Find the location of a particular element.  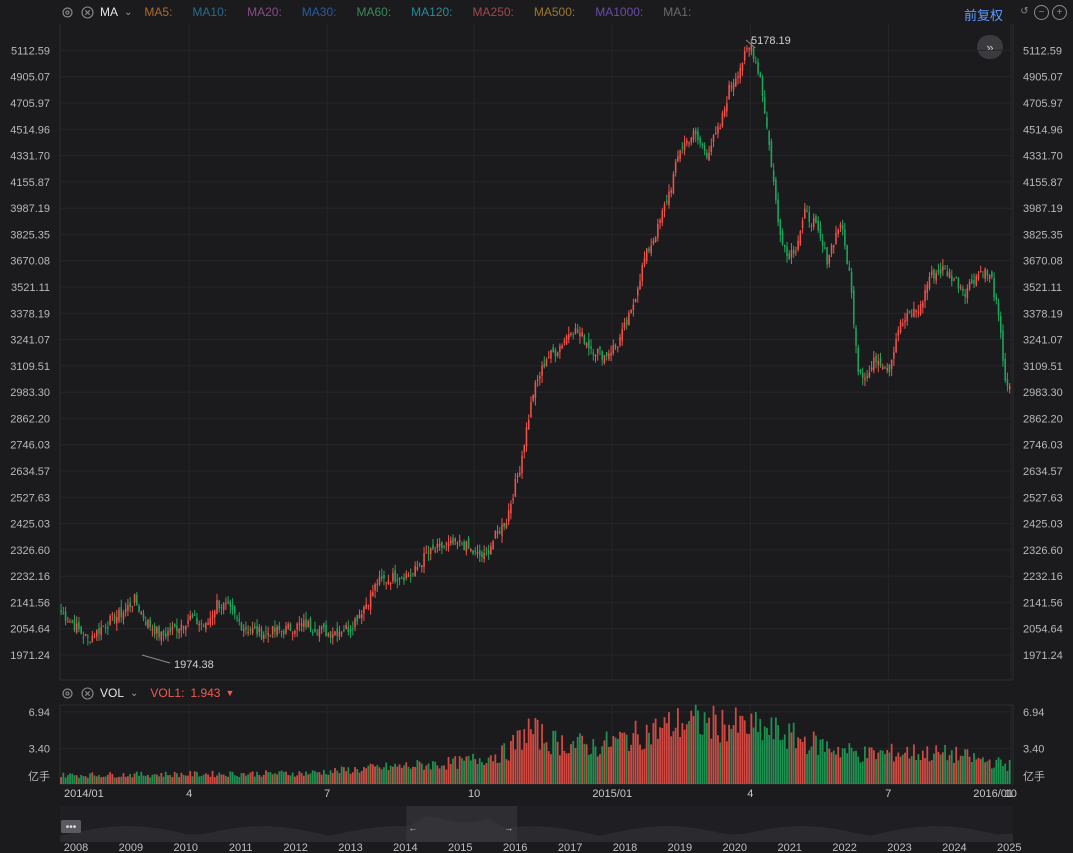

zoom-out-icon: − is located at coordinates (1041, 12).